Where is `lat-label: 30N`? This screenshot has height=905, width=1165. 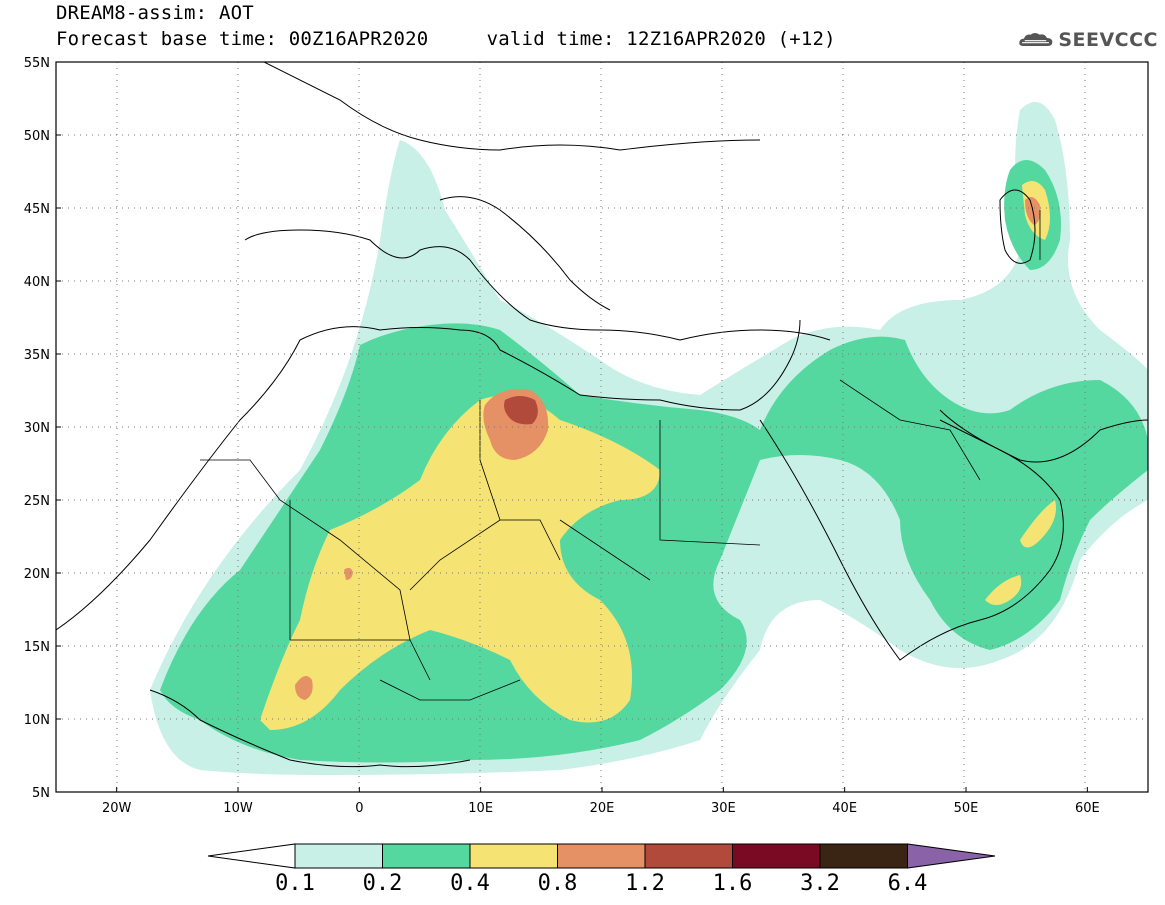 lat-label: 30N is located at coordinates (37, 428).